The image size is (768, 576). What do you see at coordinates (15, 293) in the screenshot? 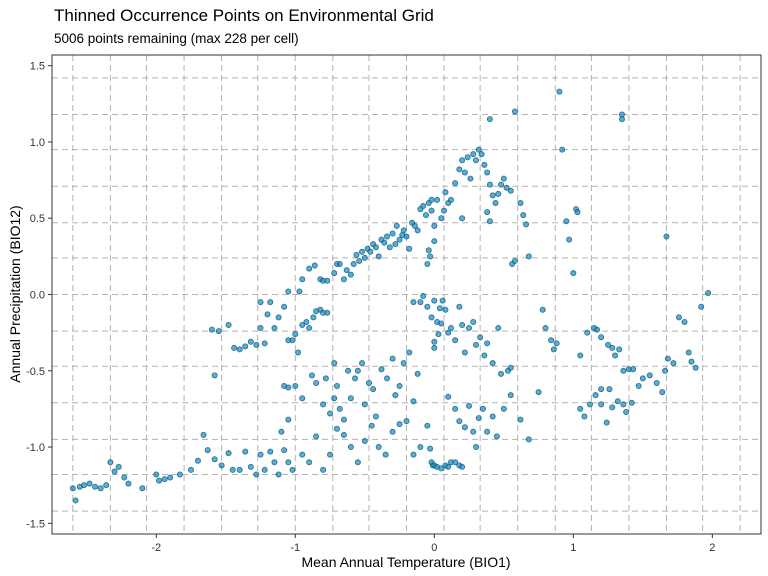
I see `y-axis-label: Annual Precipitation (BIO12)` at bounding box center [15, 293].